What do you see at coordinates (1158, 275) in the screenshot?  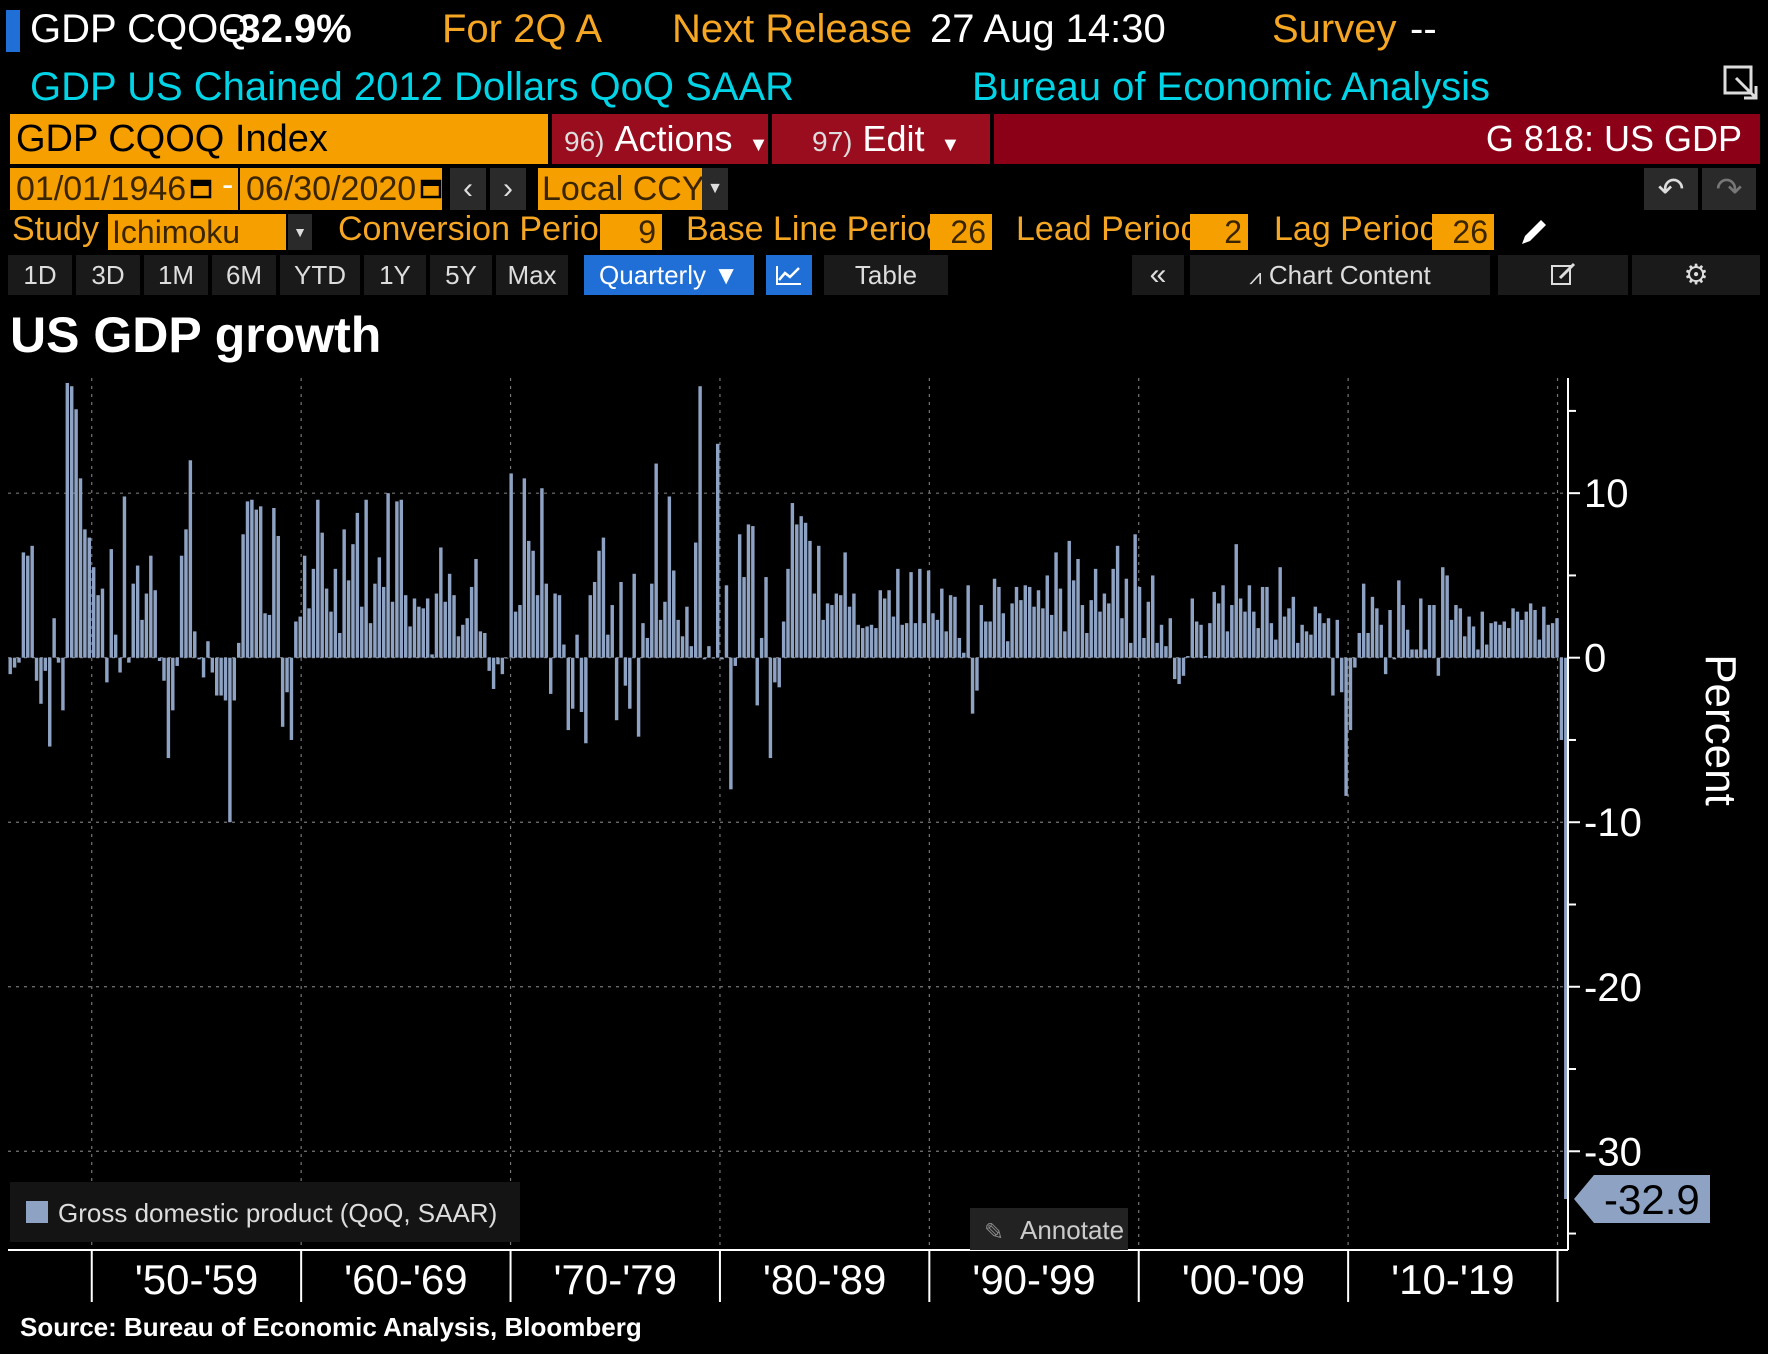 I see `collapse-icon: «` at bounding box center [1158, 275].